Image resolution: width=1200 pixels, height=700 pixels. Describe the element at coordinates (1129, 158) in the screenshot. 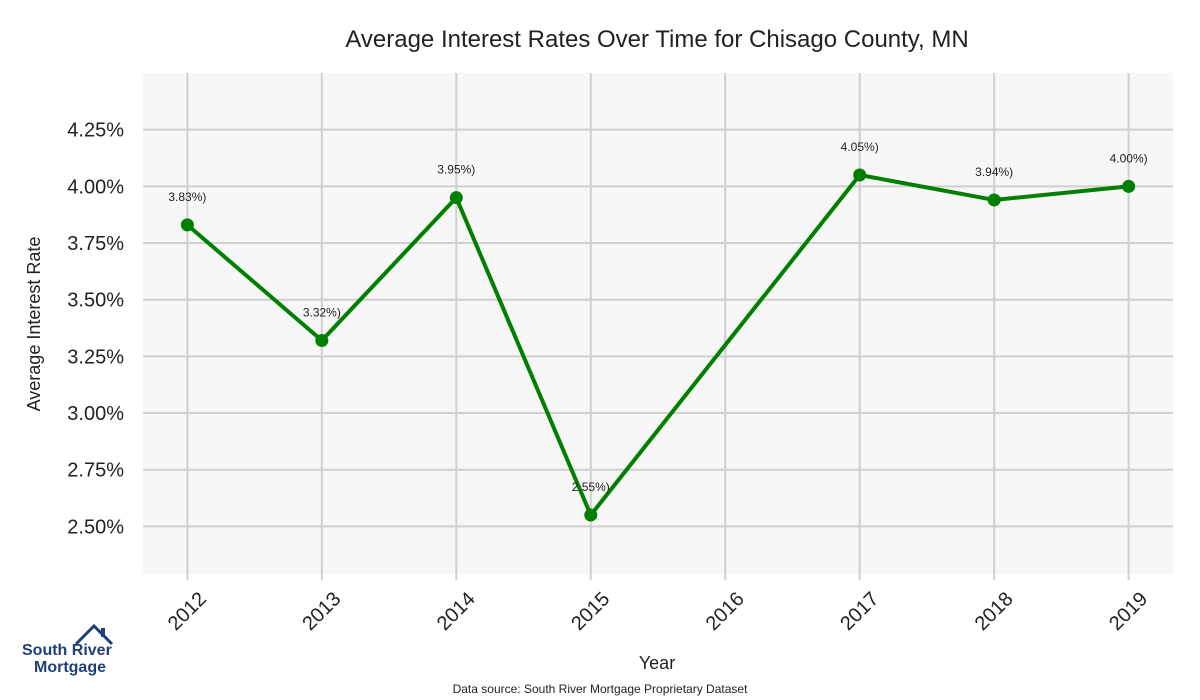

I see `data-label: 4.00%)` at that location.